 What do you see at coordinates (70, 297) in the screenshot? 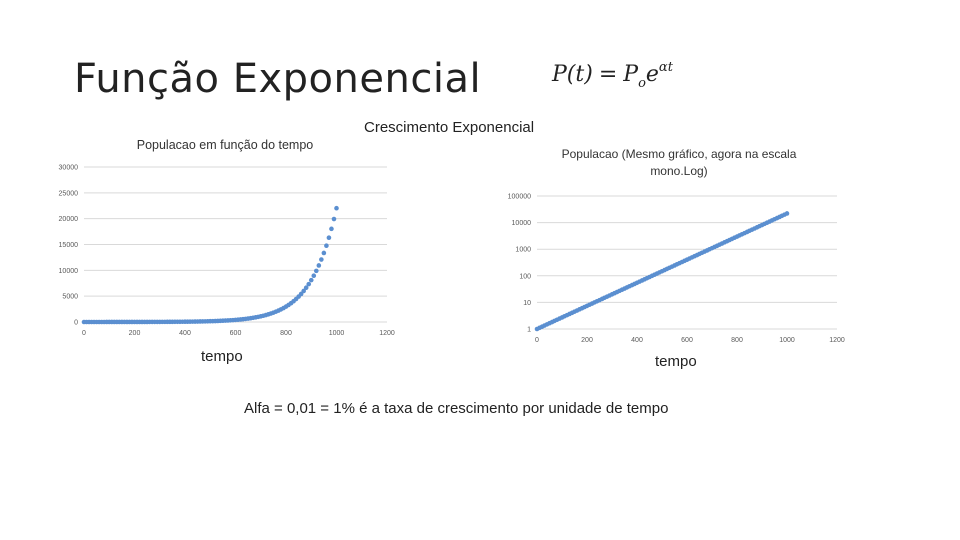
I see `y-tick-label: 5000` at bounding box center [70, 297].